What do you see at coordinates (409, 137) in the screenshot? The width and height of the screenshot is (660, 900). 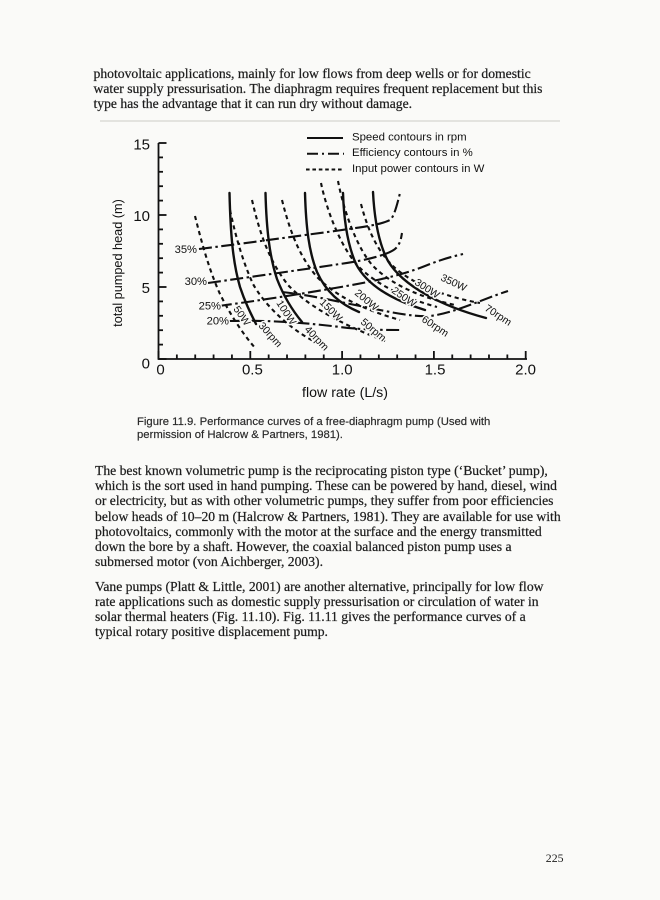 I see `svg-text: Speed contours in rpm` at bounding box center [409, 137].